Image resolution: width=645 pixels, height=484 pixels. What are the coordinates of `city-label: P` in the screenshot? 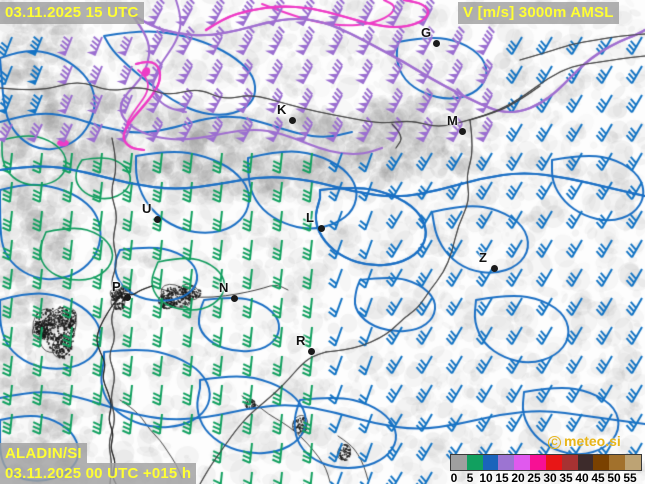 It's located at (116, 286).